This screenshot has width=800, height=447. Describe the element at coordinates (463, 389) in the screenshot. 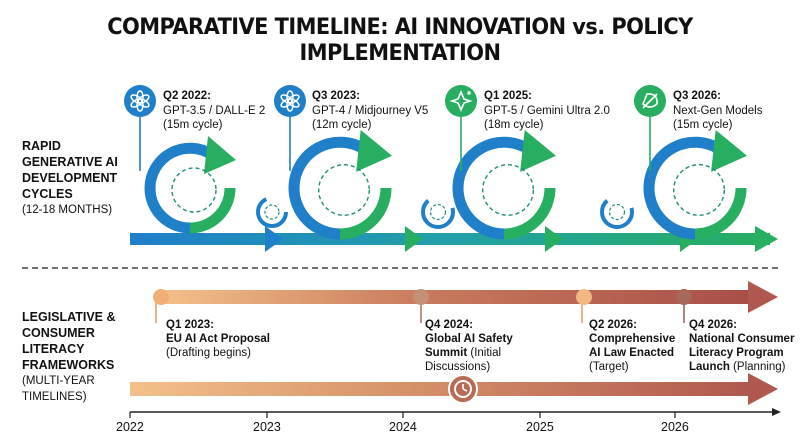

I see `clock-icon` at that location.